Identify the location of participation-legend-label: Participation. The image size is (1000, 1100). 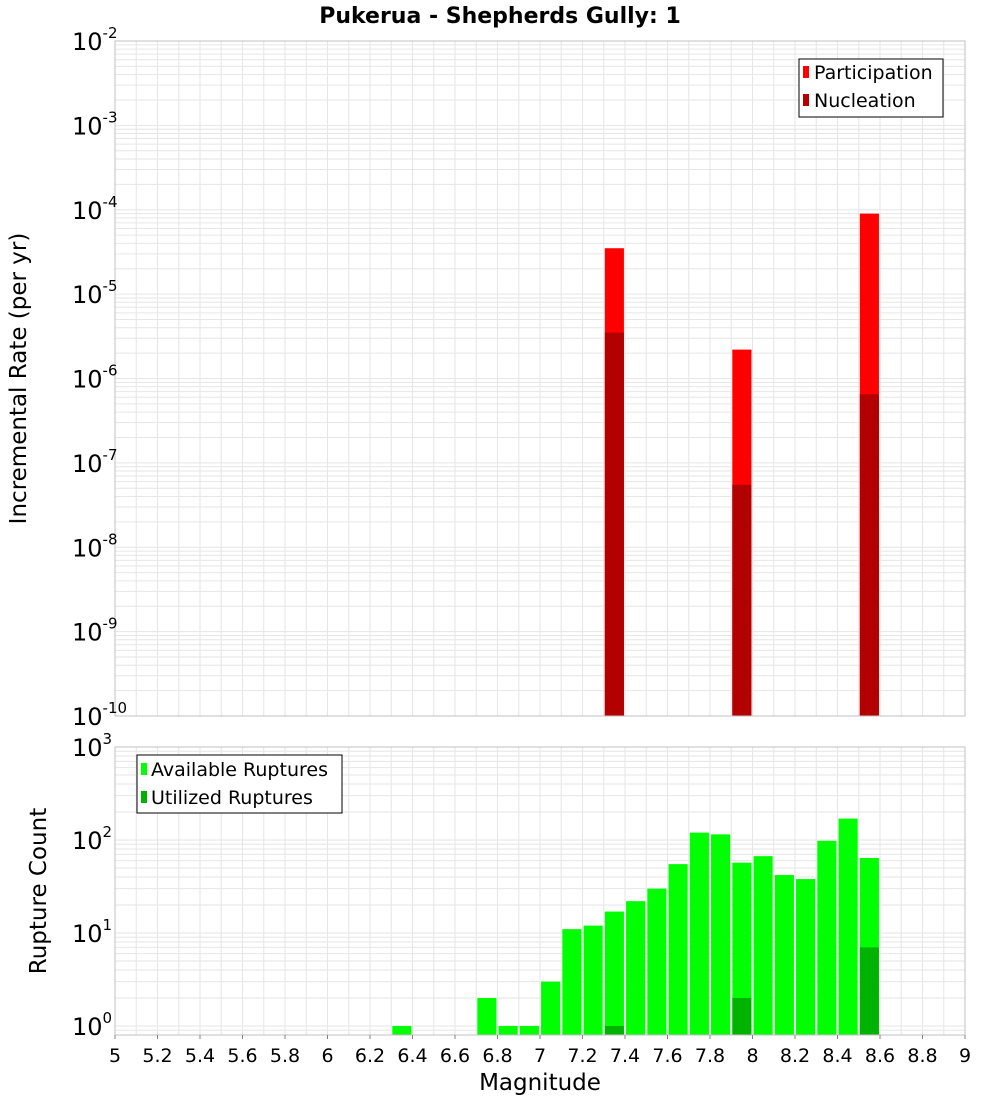
(873, 73).